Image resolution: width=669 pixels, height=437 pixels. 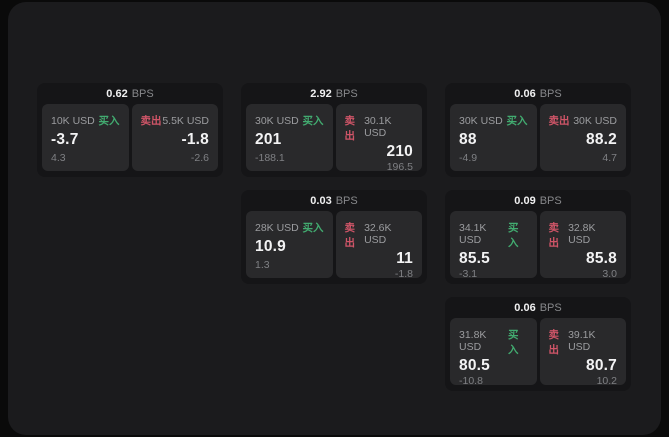 I want to click on buy-panel-header: 31.8K USD 买入, so click(x=493, y=342).